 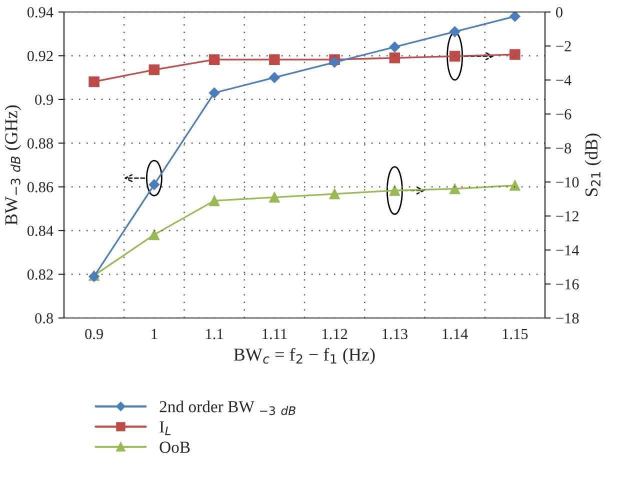 What do you see at coordinates (214, 334) in the screenshot?
I see `x-tick-label: 1.1` at bounding box center [214, 334].